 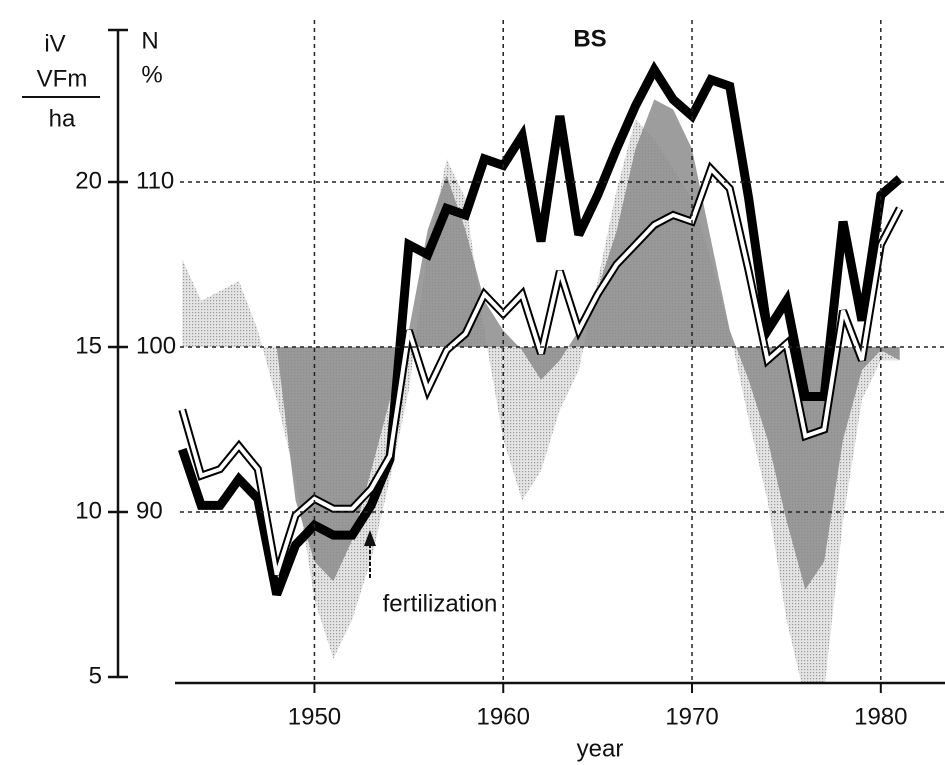 What do you see at coordinates (95, 675) in the screenshot?
I see `y-tick-label: 5` at bounding box center [95, 675].